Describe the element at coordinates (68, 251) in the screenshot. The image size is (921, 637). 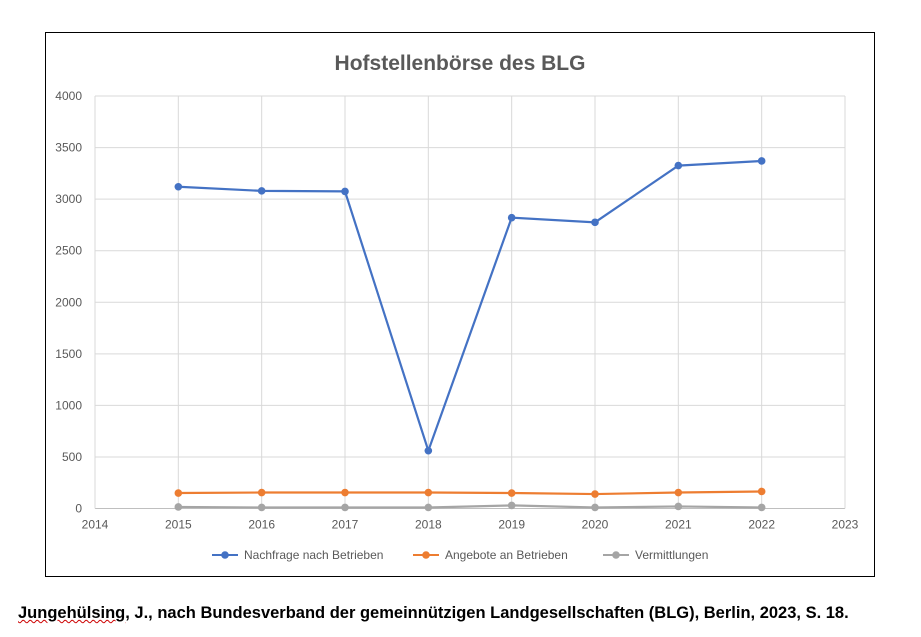
I see `y-tick-label: 2500` at that location.